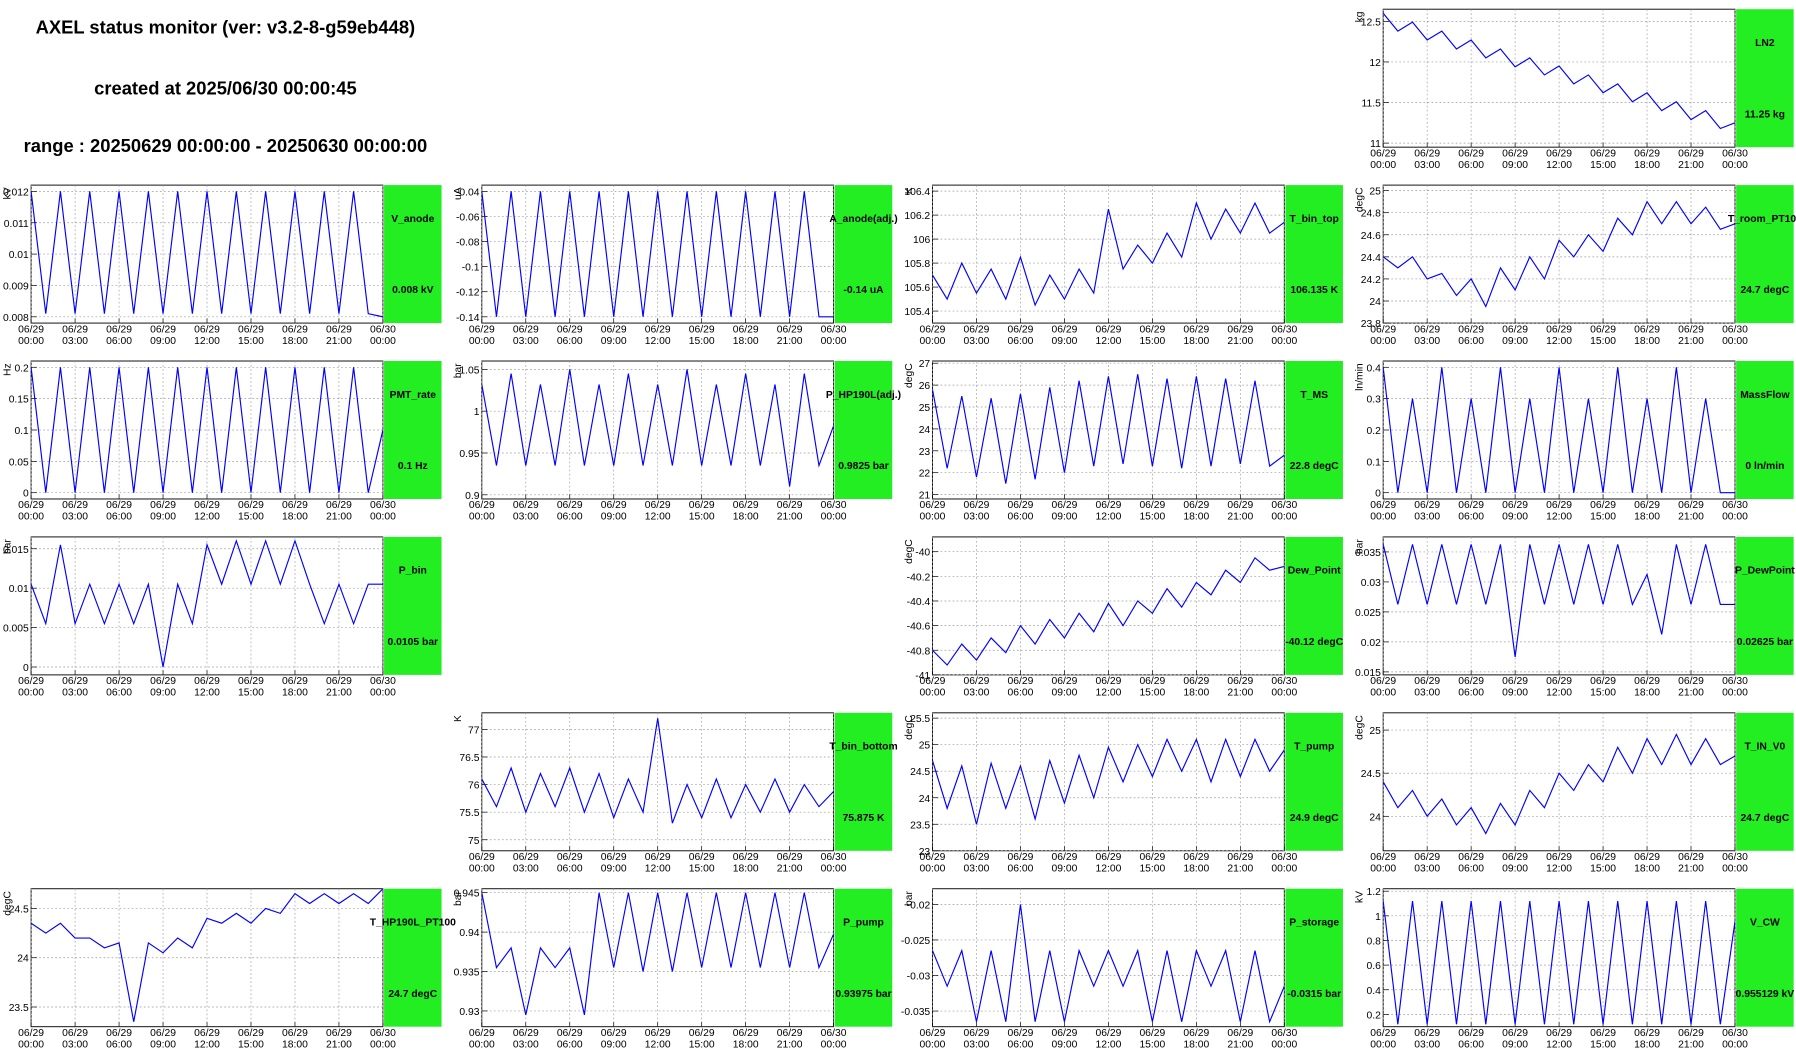 The height and width of the screenshot is (1052, 1796). I want to click on panel-status: 106.135 K, so click(1314, 290).